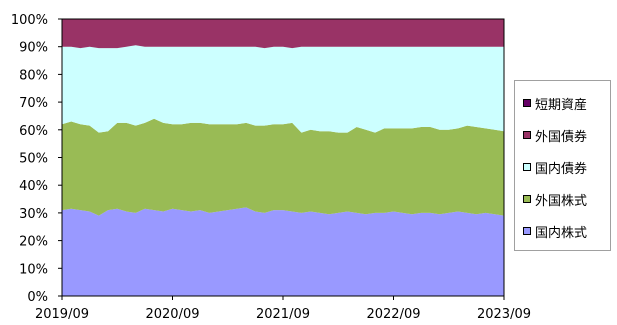 The image size is (617, 325). What do you see at coordinates (561, 169) in the screenshot?
I see `legend-label: 国内債券` at bounding box center [561, 169].